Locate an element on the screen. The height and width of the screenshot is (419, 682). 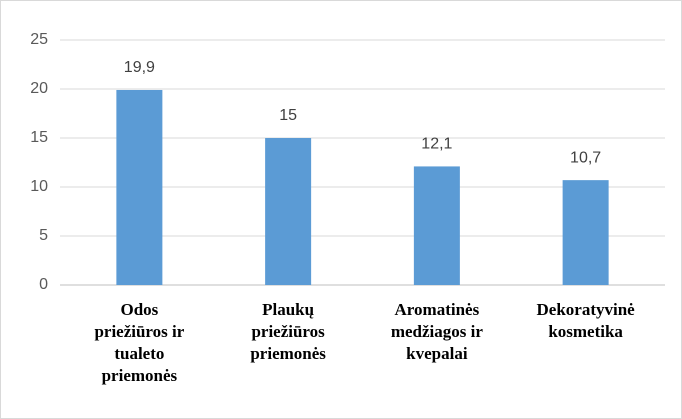
value-label: 10,7 is located at coordinates (585, 157).